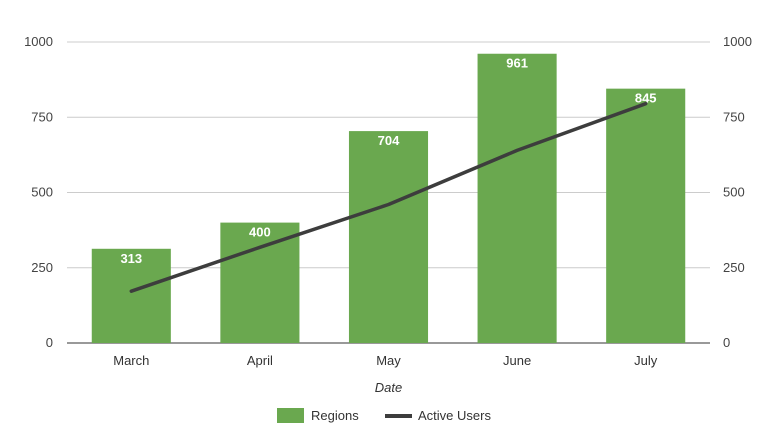 The image size is (783, 432). What do you see at coordinates (131, 360) in the screenshot?
I see `category-label: March` at bounding box center [131, 360].